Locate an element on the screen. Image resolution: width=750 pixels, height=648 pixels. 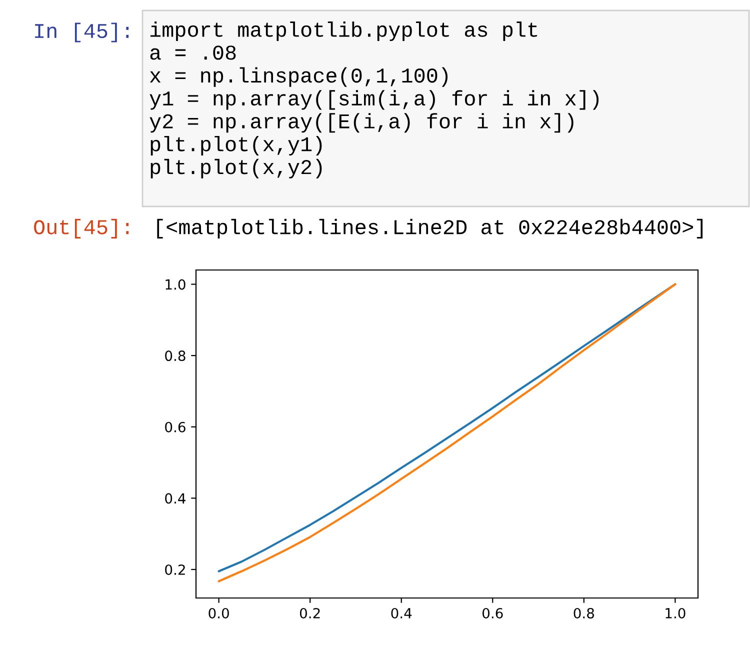
x-tick-label: 0.8 is located at coordinates (584, 613).